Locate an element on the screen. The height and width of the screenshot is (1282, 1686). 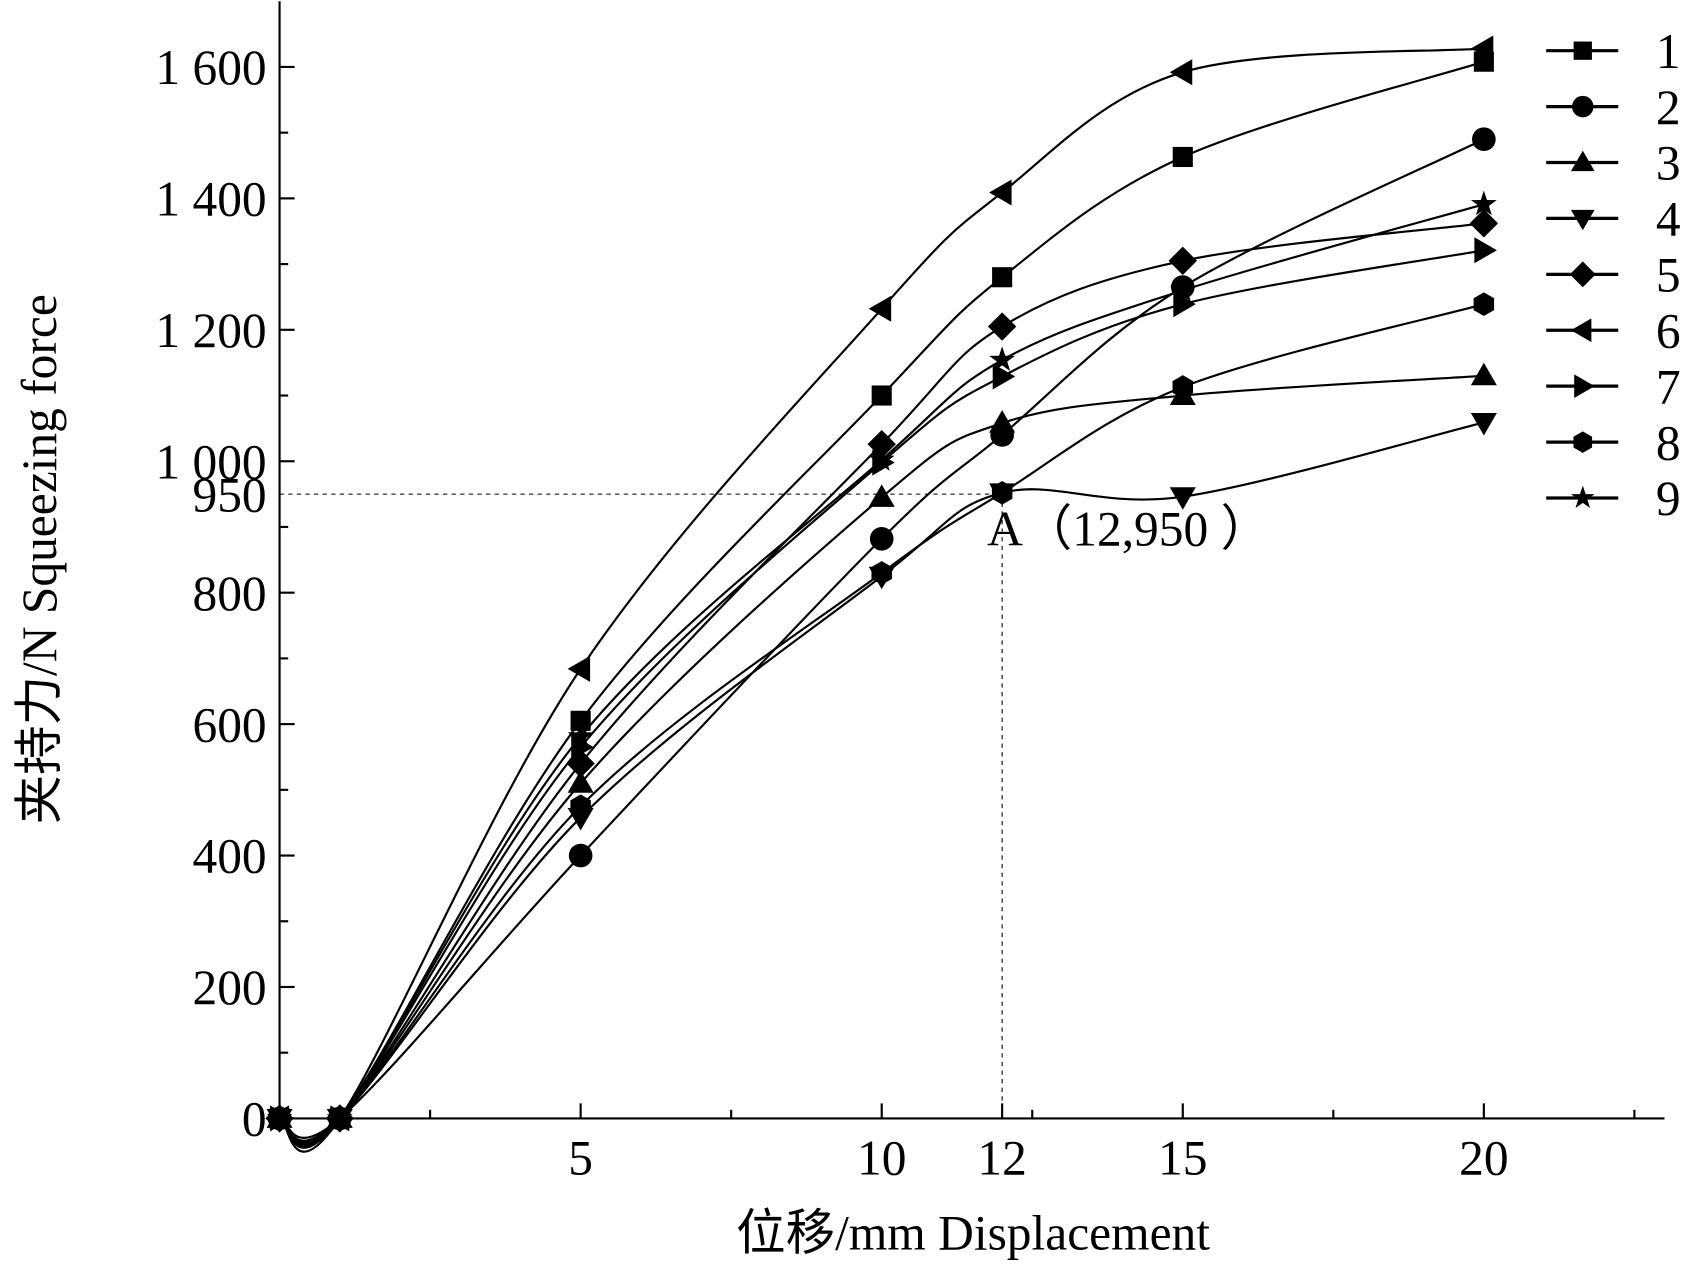
annotation: A（12,950 ） is located at coordinates (1128, 529).